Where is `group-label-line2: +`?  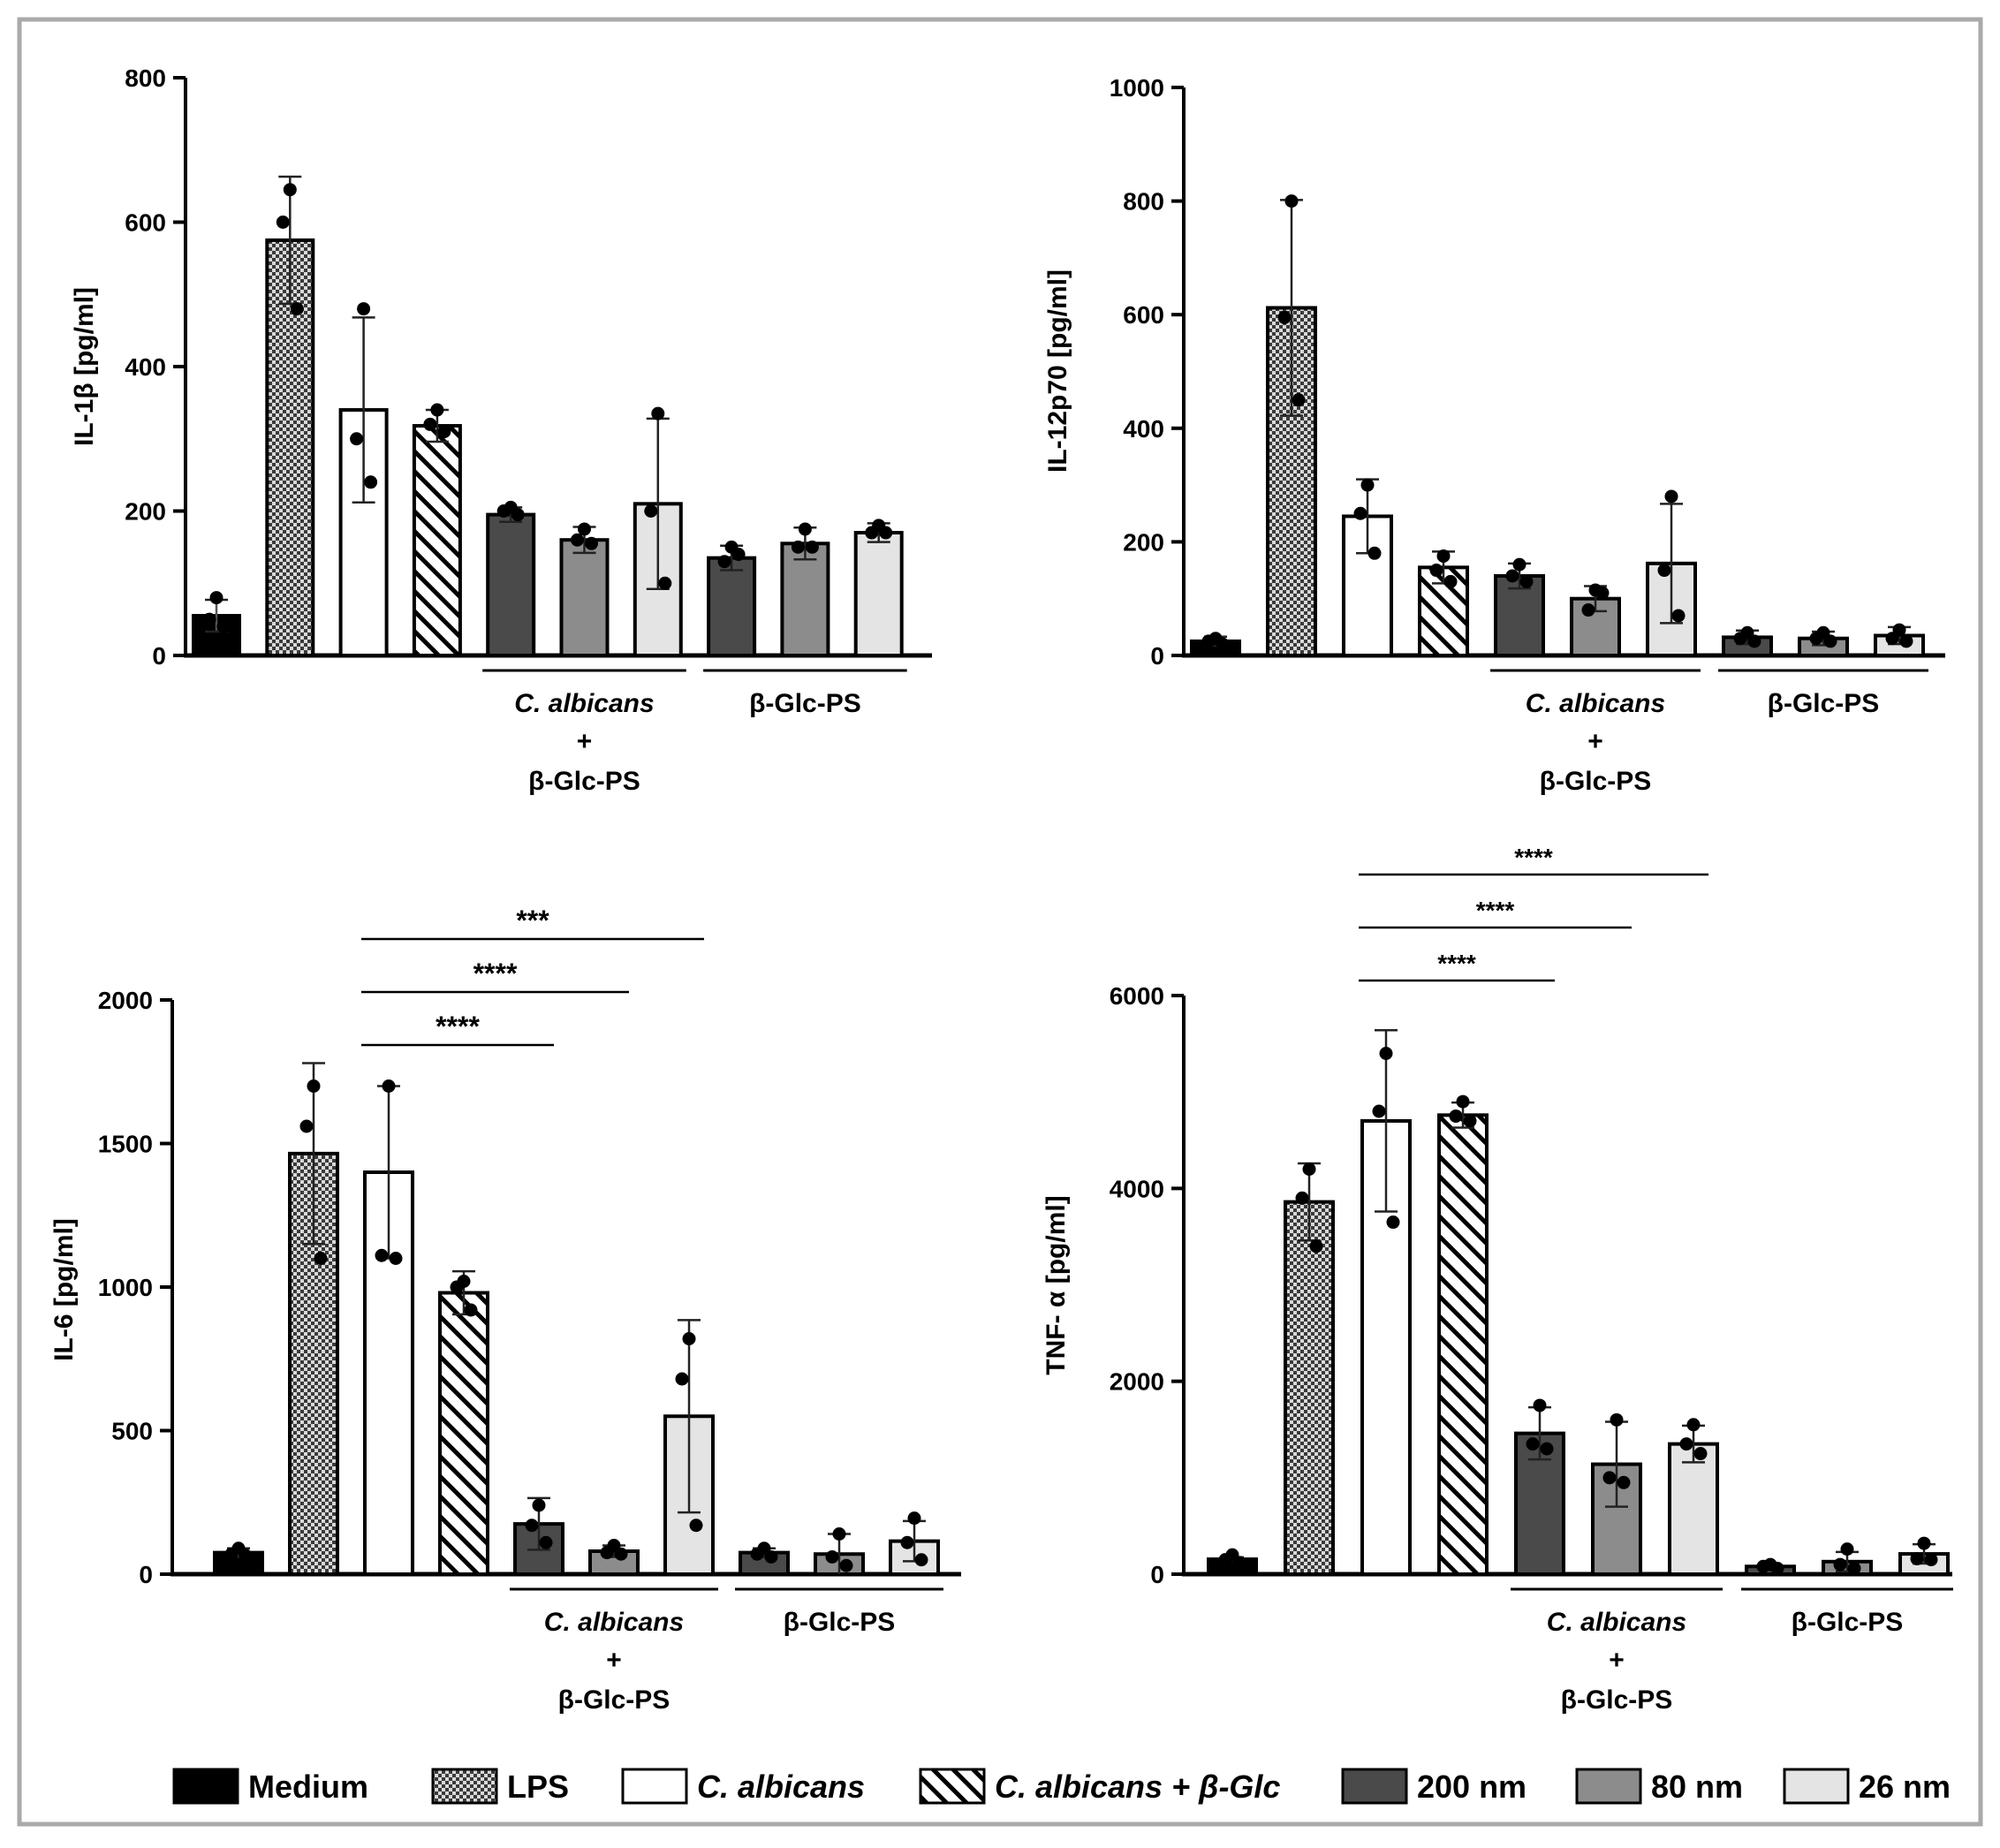
group-label-line2: + is located at coordinates (1595, 741).